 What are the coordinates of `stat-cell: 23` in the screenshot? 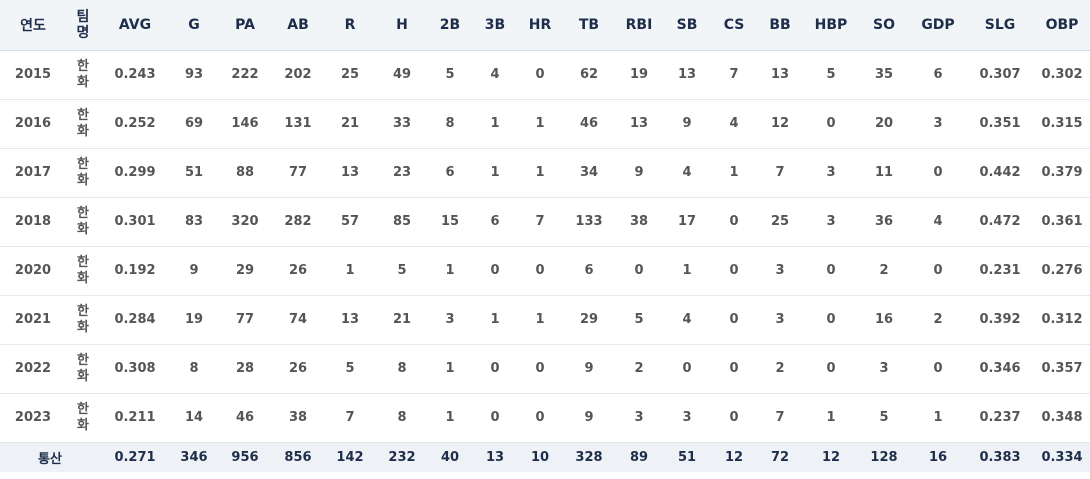 It's located at (402, 173).